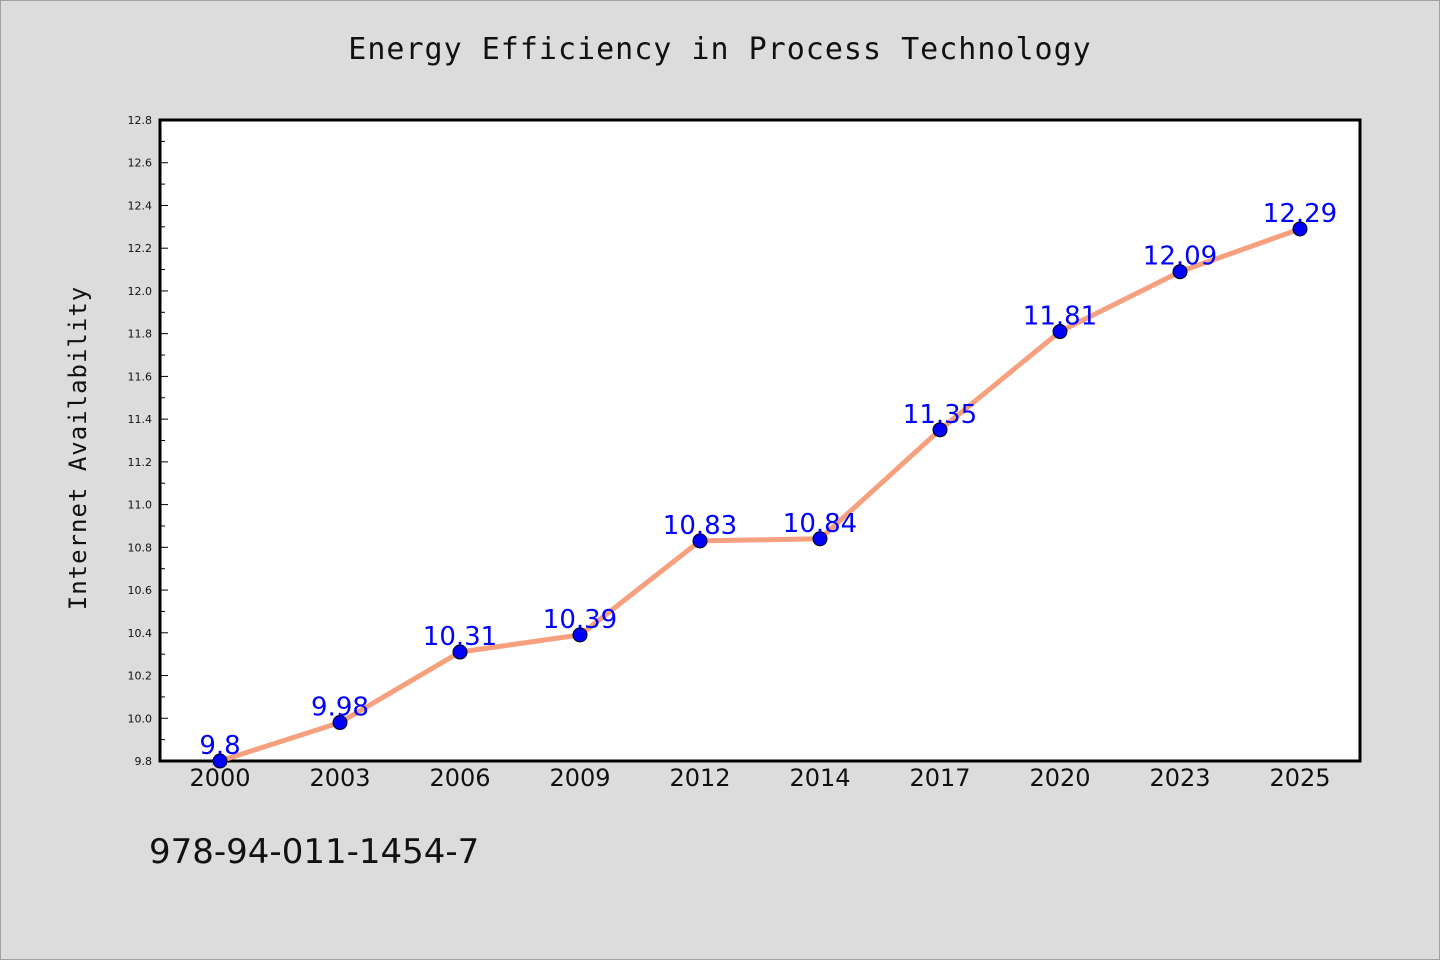 This screenshot has height=960, width=1440. Describe the element at coordinates (700, 526) in the screenshot. I see `data-label: 10.83` at that location.